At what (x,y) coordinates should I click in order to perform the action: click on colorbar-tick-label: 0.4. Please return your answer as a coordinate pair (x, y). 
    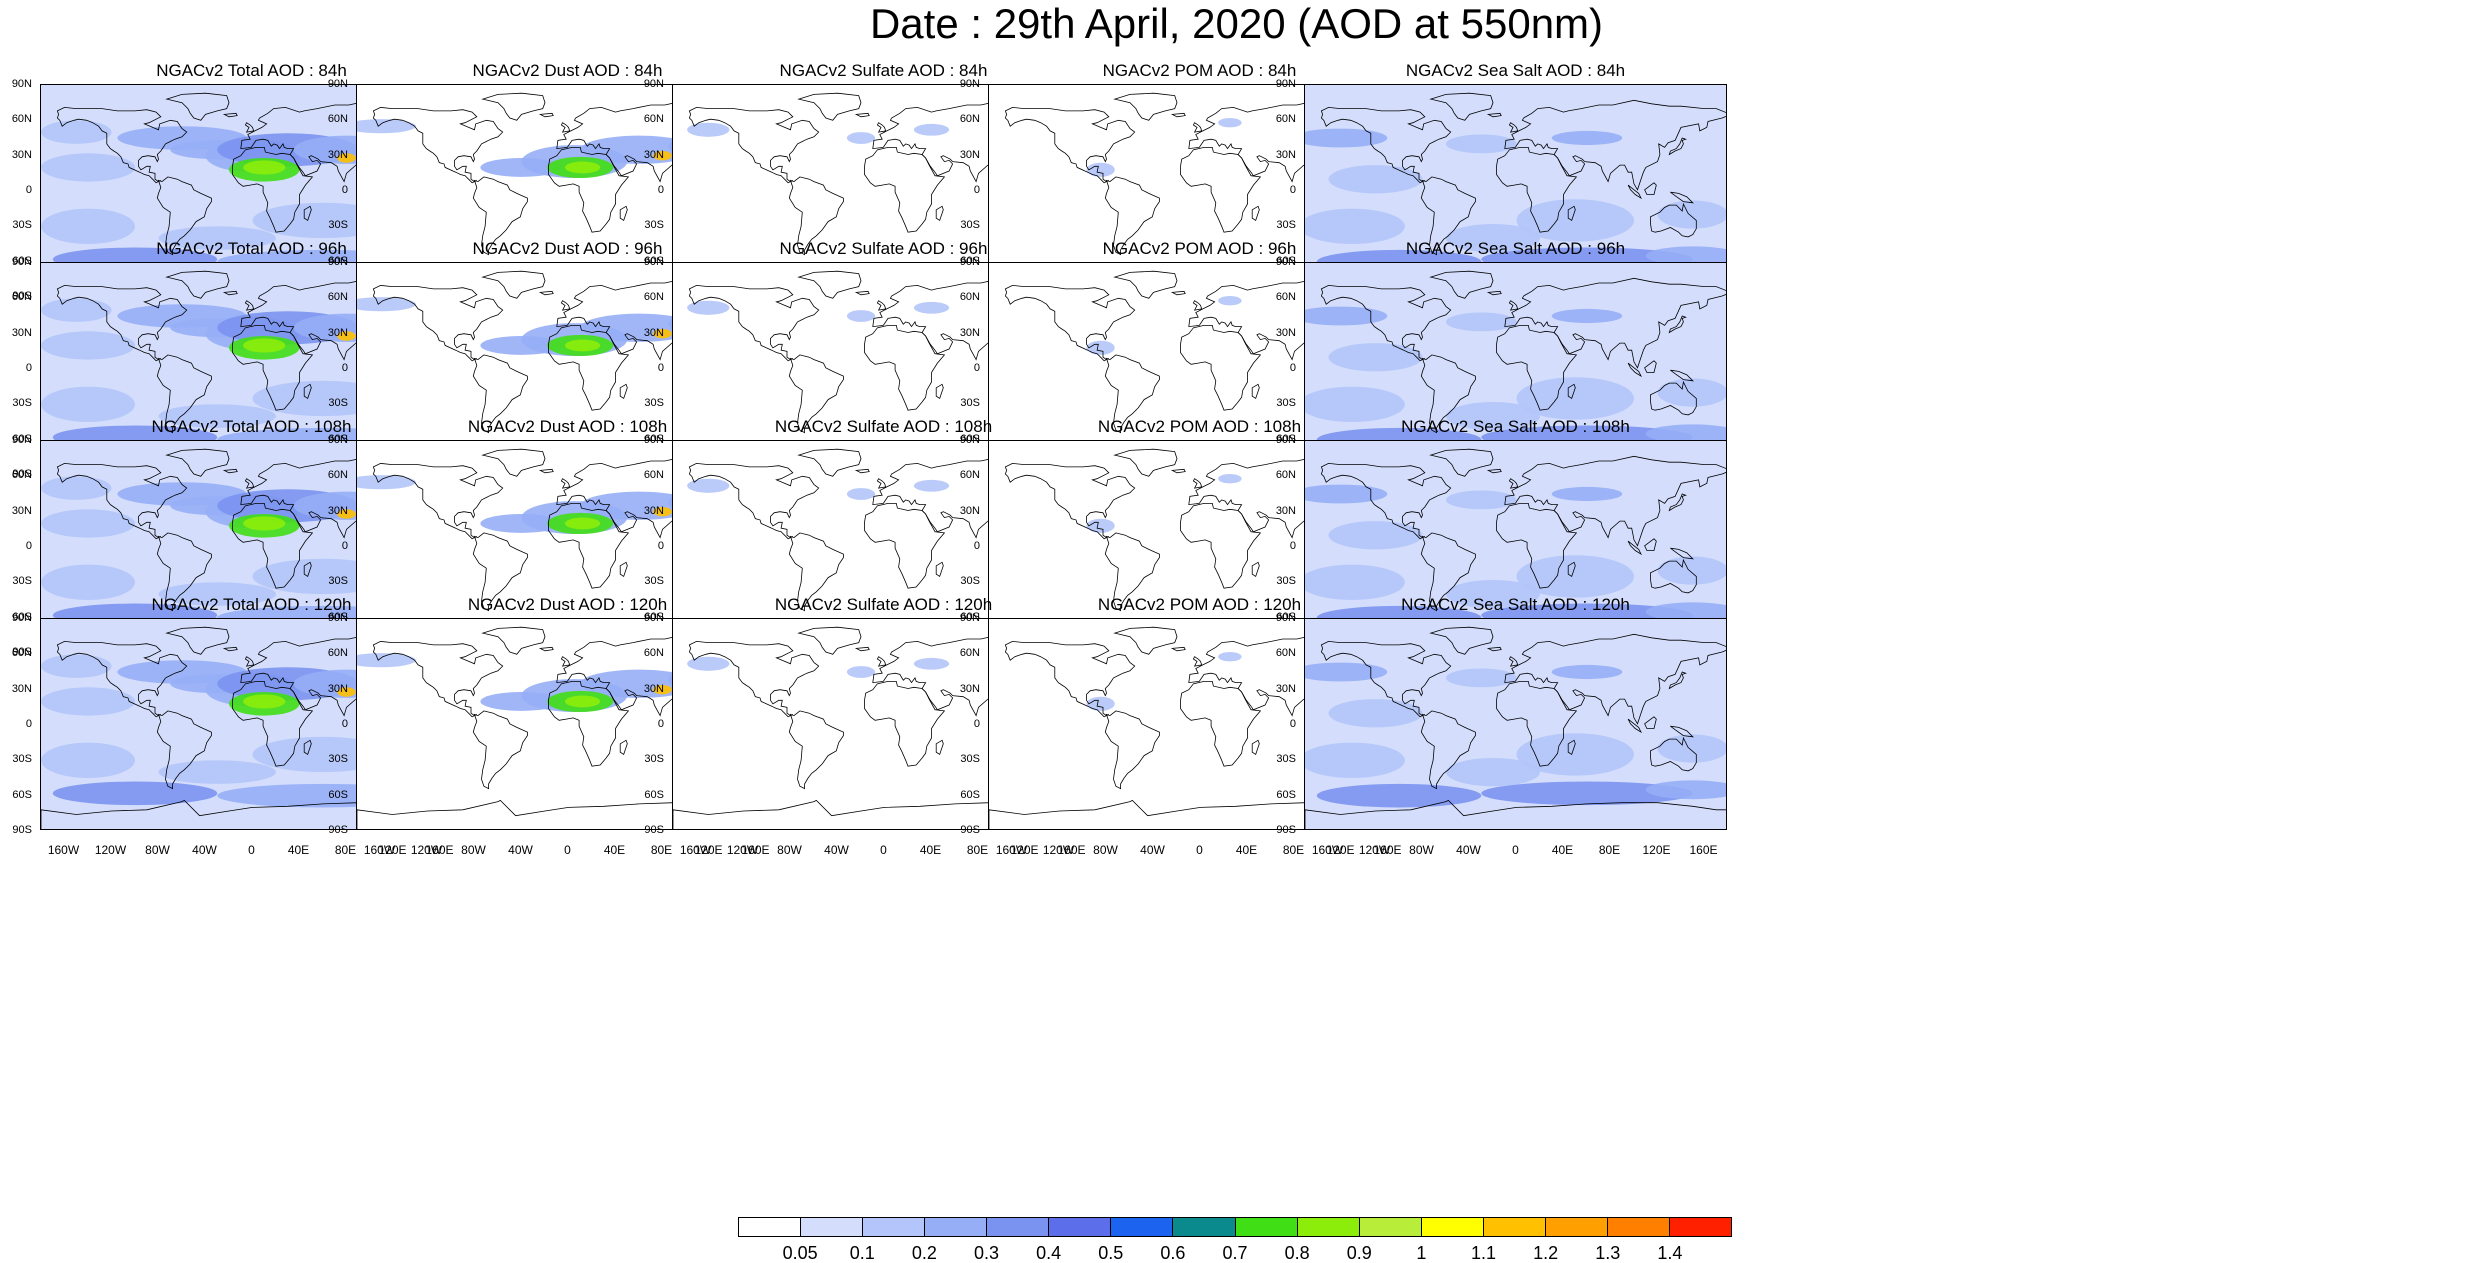
    Looking at the image, I should click on (1049, 1253).